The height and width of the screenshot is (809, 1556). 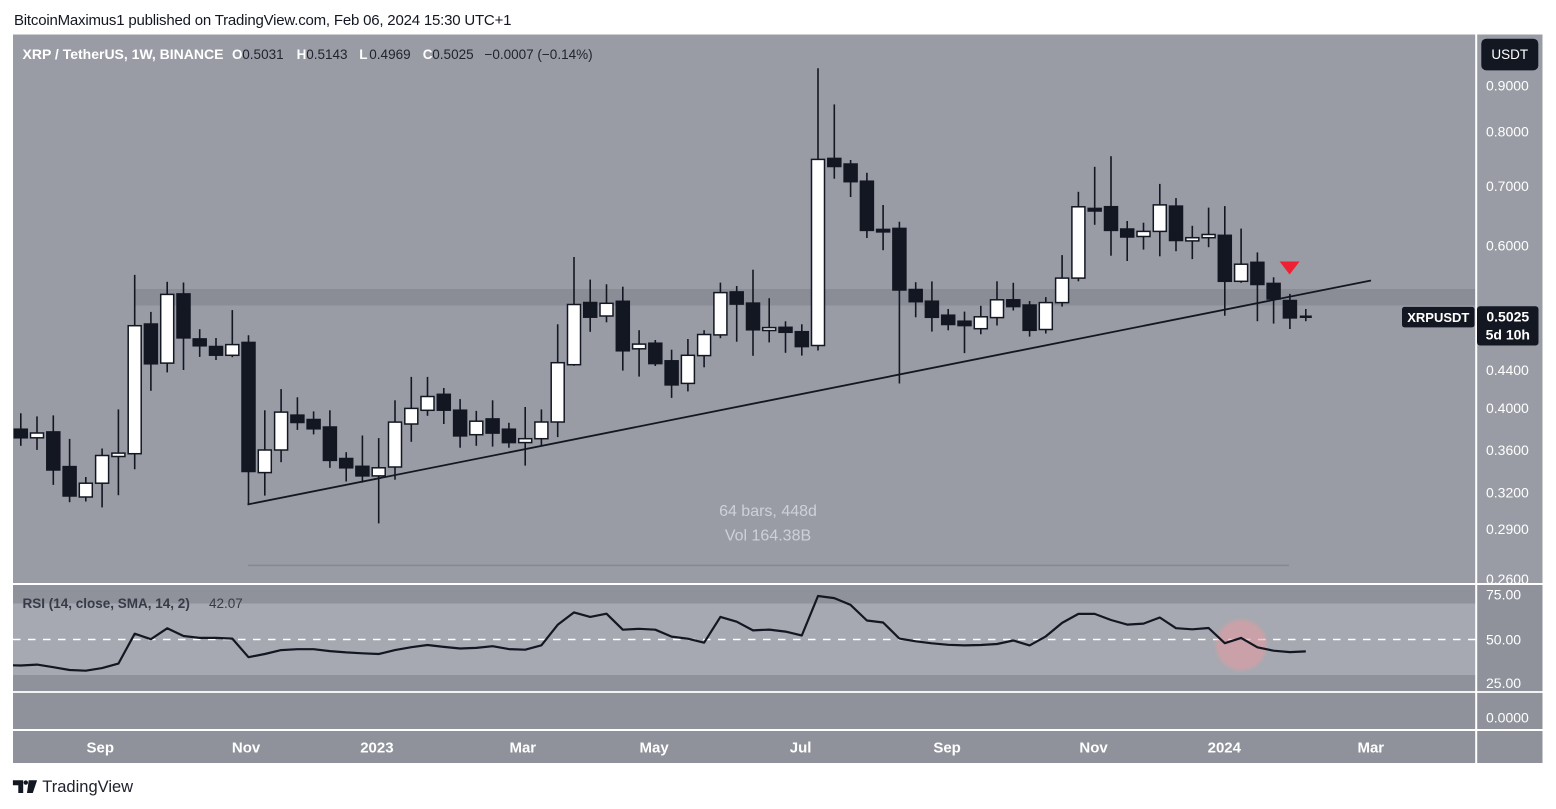 What do you see at coordinates (1507, 492) in the screenshot?
I see `svg-text: 0.3200` at bounding box center [1507, 492].